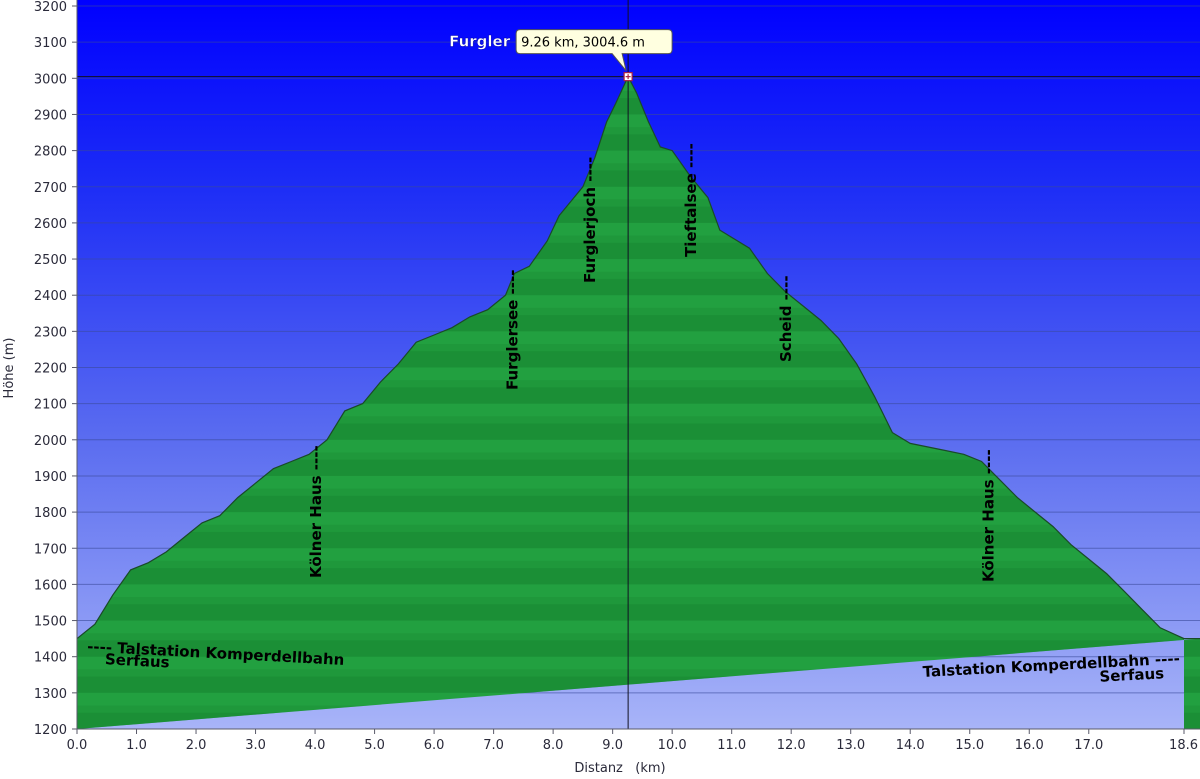  Describe the element at coordinates (50, 79) in the screenshot. I see `y-tick-label: 3000` at that location.